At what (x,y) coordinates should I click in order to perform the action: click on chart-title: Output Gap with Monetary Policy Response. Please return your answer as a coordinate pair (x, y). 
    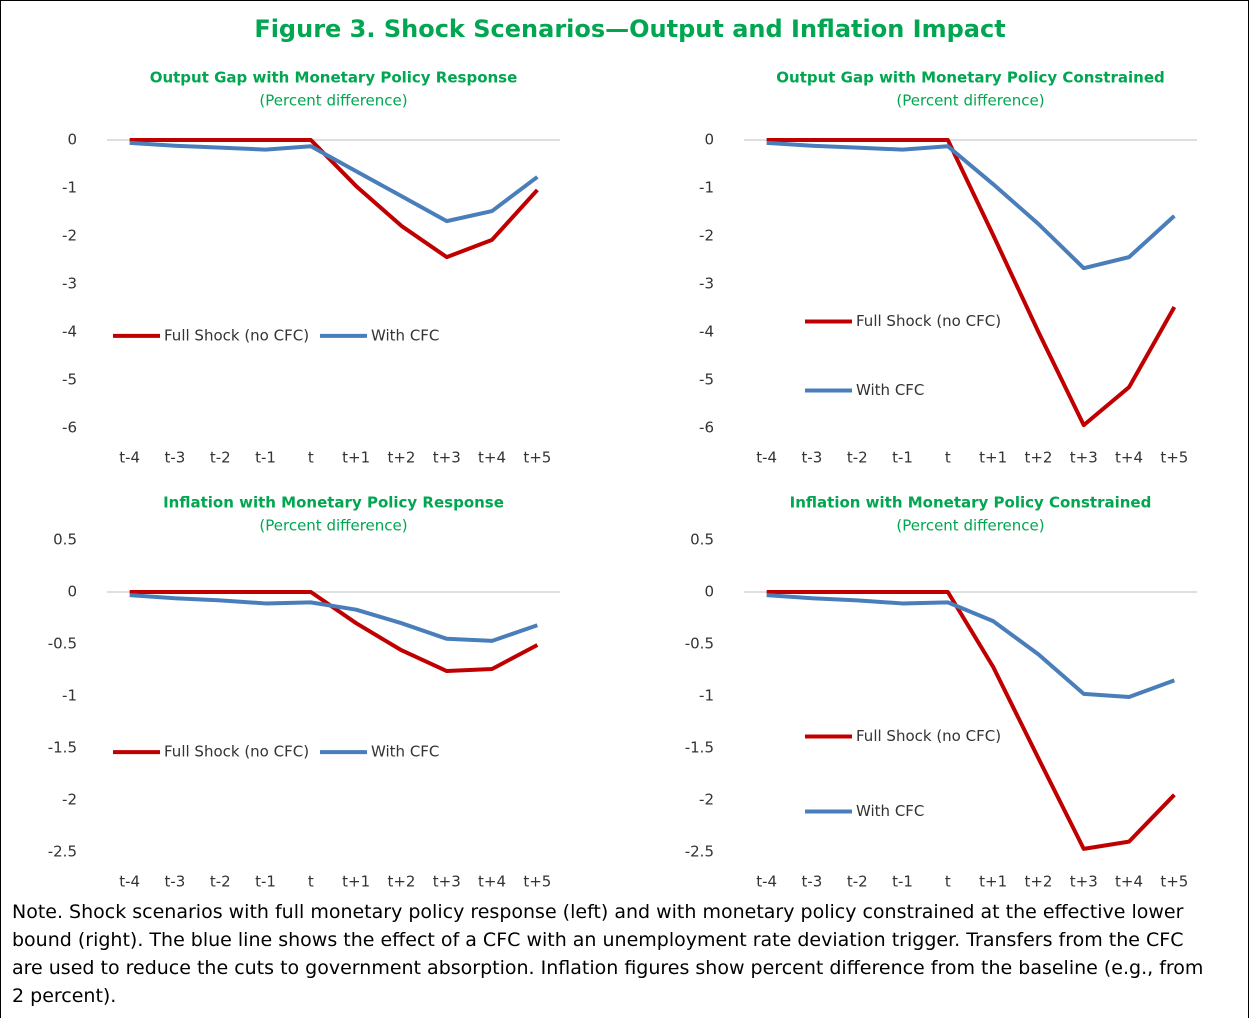
    Looking at the image, I should click on (334, 78).